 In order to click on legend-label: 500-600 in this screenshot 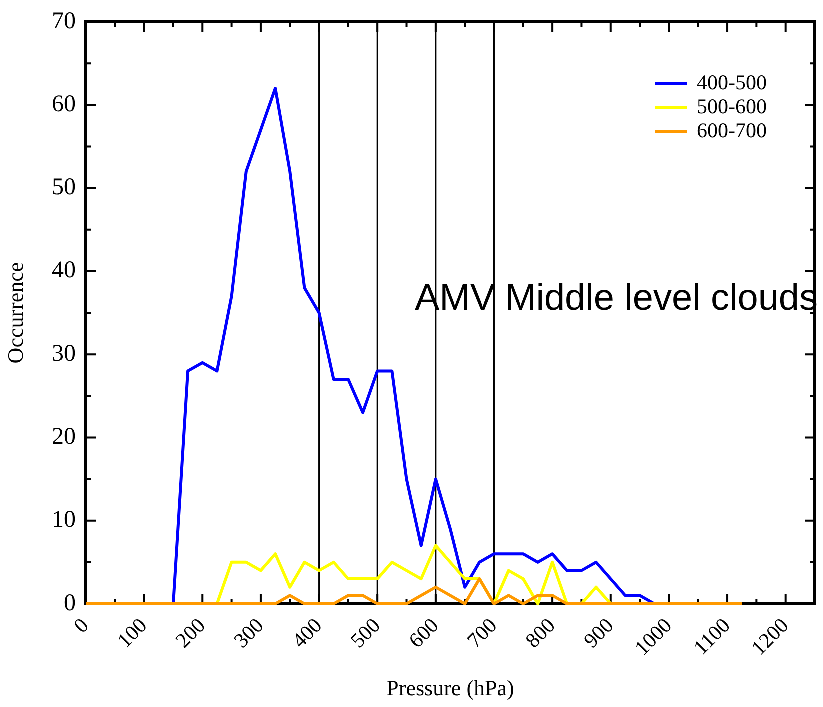, I will do `click(732, 106)`.